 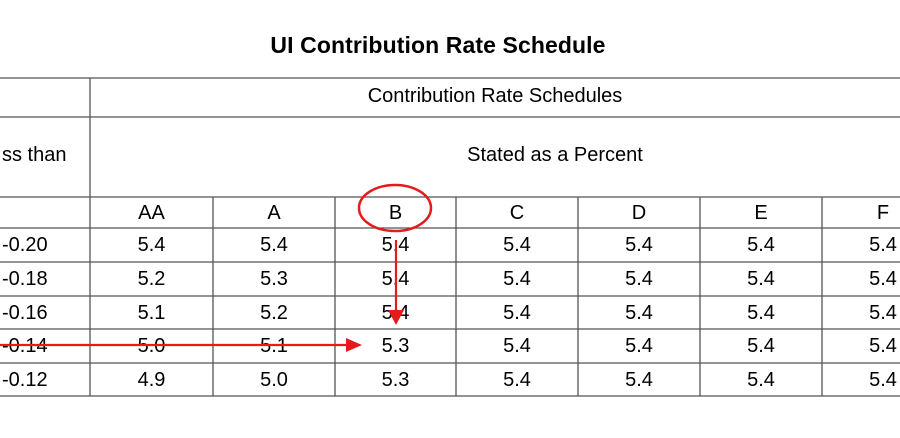 What do you see at coordinates (25, 279) in the screenshot?
I see `row-key: -0.18` at bounding box center [25, 279].